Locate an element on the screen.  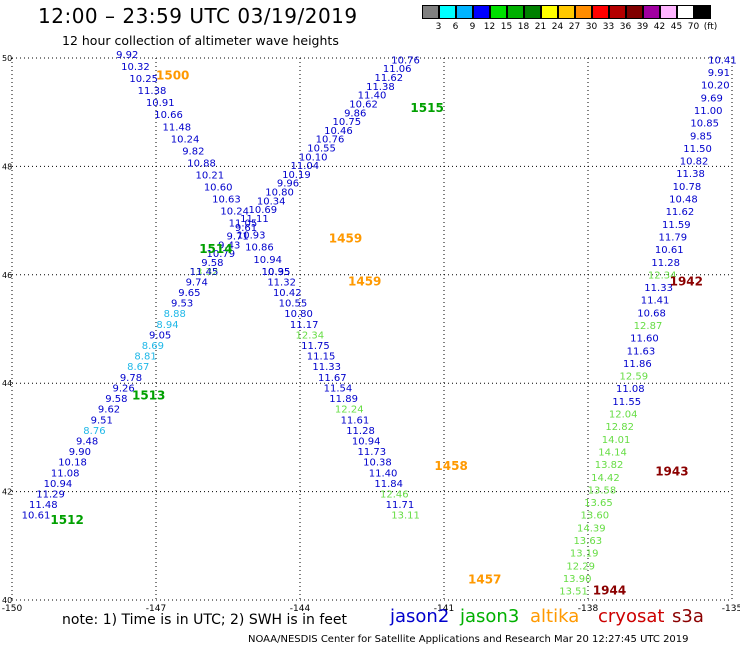
chart-title: 12:00 – 23:59 UTC 03/19/2019 is located at coordinates (198, 16).